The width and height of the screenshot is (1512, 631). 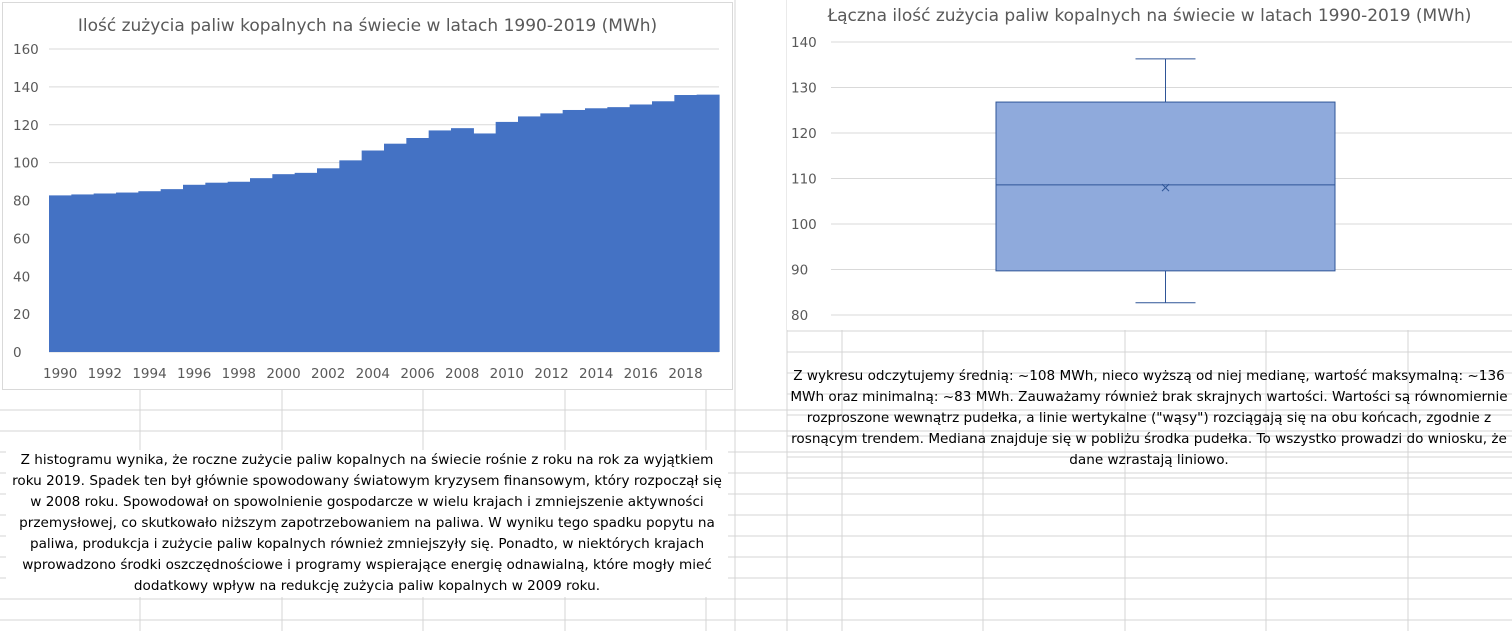 What do you see at coordinates (60, 374) in the screenshot?
I see `x-tick-label: 1990` at bounding box center [60, 374].